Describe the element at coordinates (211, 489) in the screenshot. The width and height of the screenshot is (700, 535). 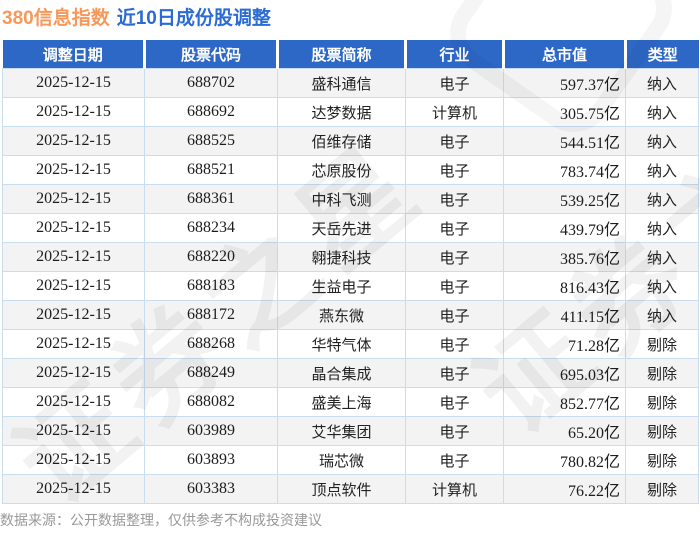
I see `cell-stock-code: 603383` at that location.